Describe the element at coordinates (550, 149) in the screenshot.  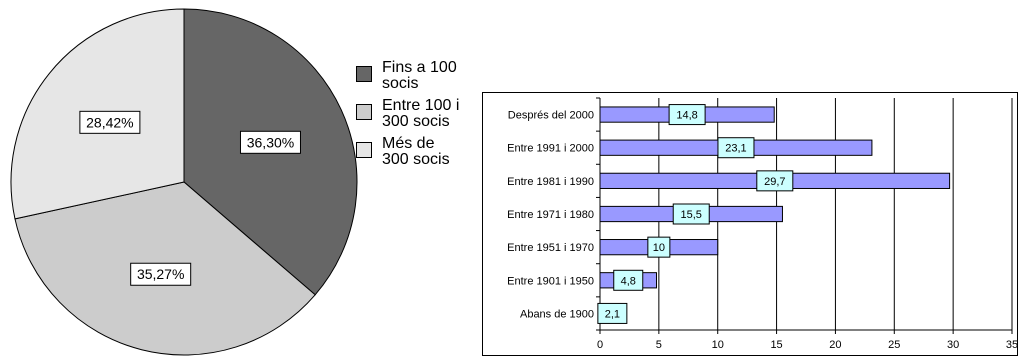
I see `y-tick-label: Entre 1991 i 2000` at that location.